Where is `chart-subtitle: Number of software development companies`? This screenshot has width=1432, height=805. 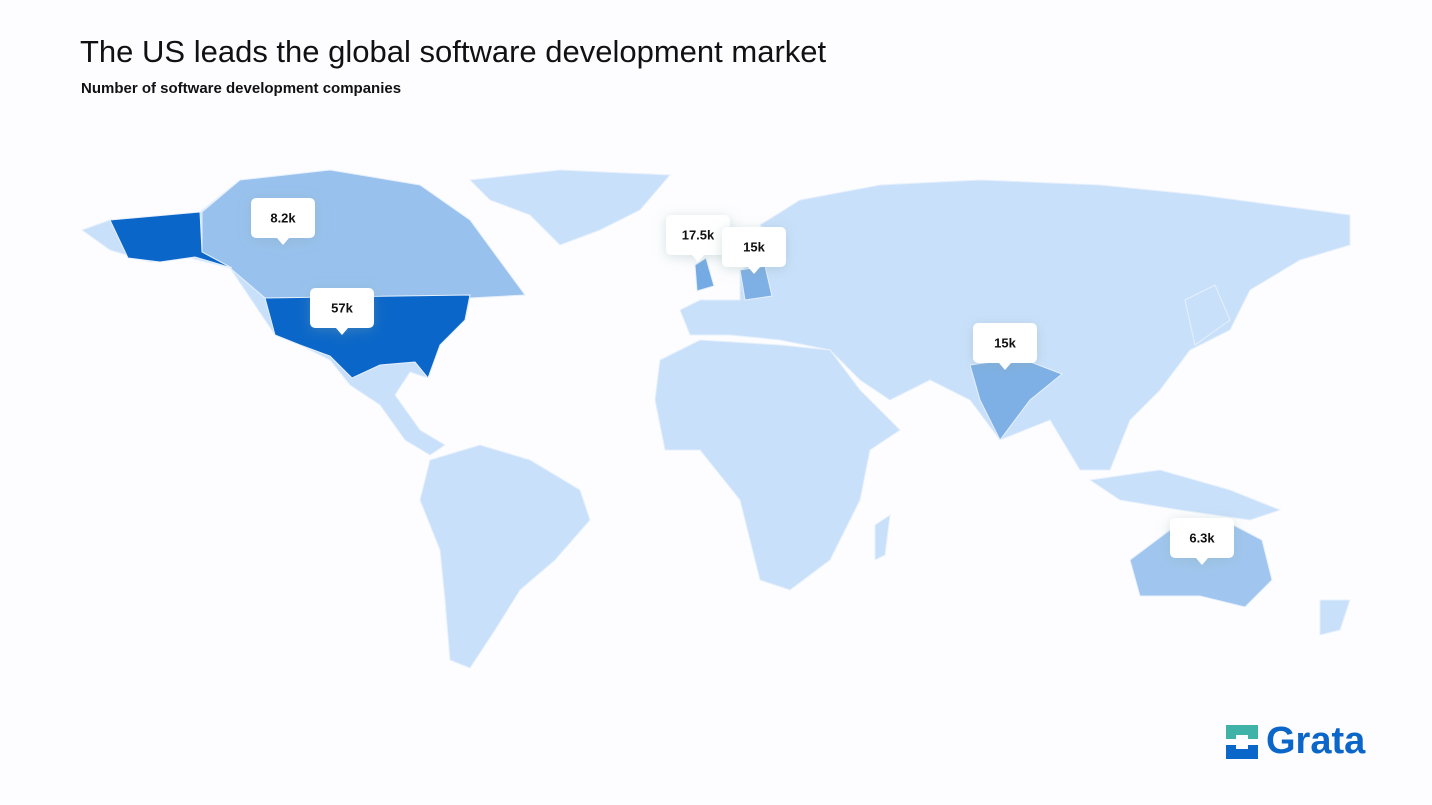
chart-subtitle: Number of software development companies is located at coordinates (241, 88).